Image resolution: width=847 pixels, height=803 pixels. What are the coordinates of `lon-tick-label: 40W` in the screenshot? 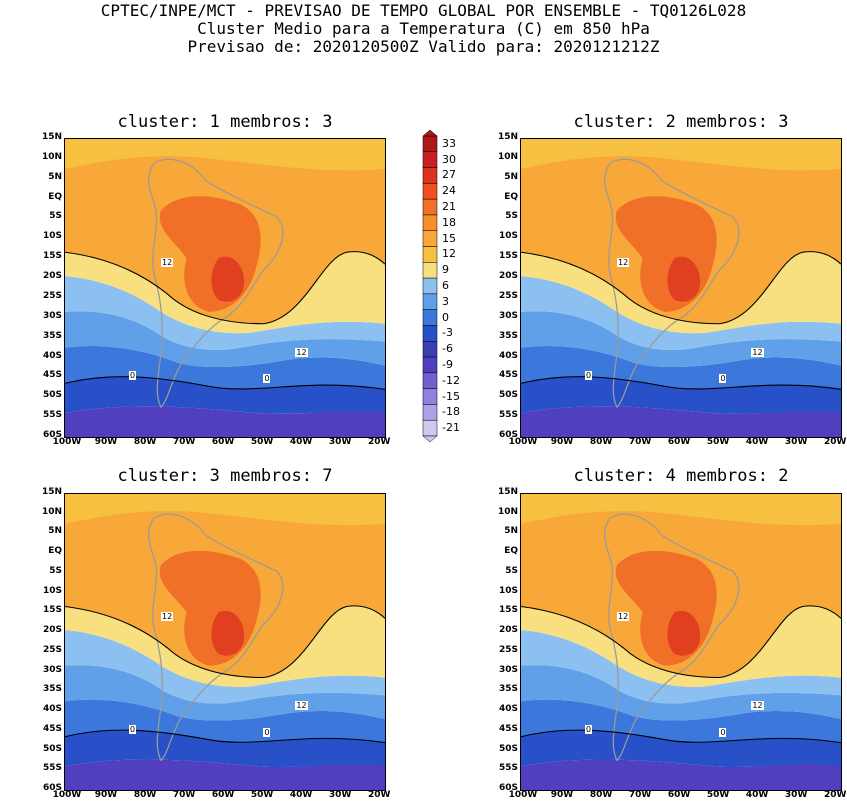 It's located at (757, 795).